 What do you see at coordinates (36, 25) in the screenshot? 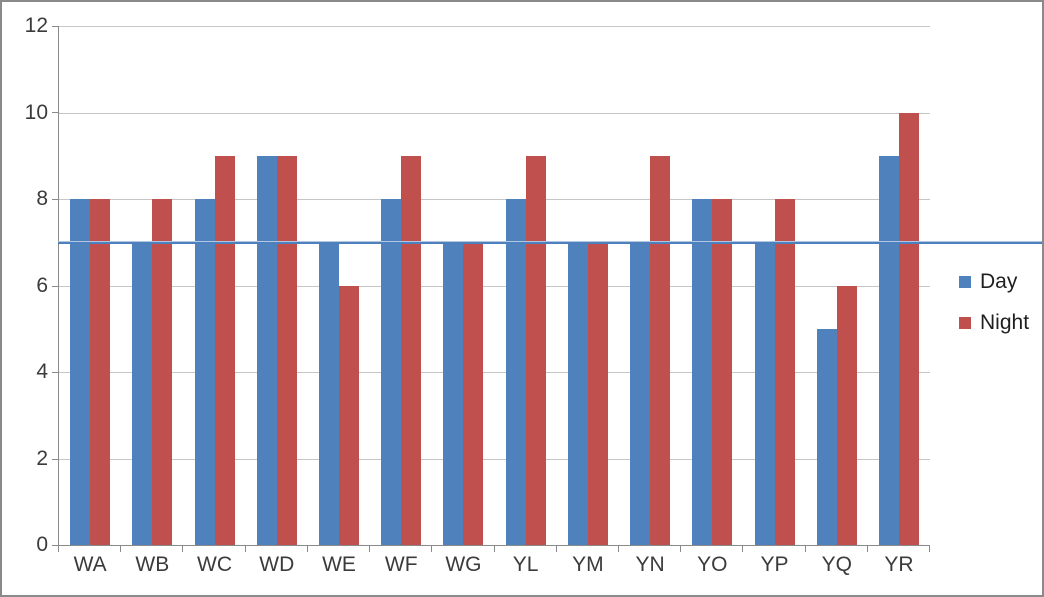
I see `y-axis-label: 12` at bounding box center [36, 25].